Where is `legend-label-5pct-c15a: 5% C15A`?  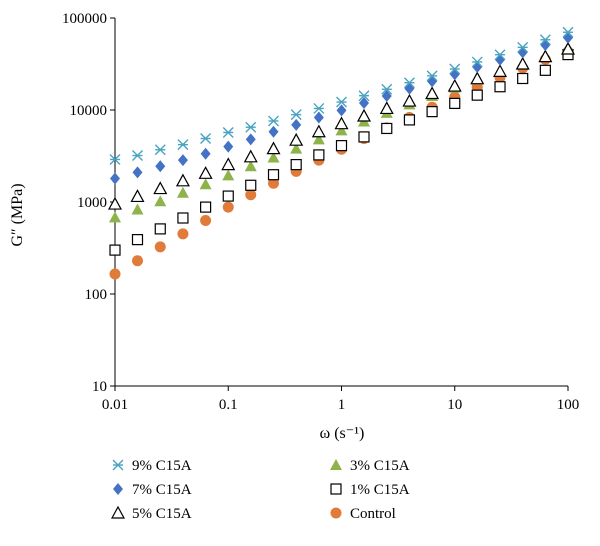 legend-label-5pct-c15a: 5% C15A is located at coordinates (162, 514).